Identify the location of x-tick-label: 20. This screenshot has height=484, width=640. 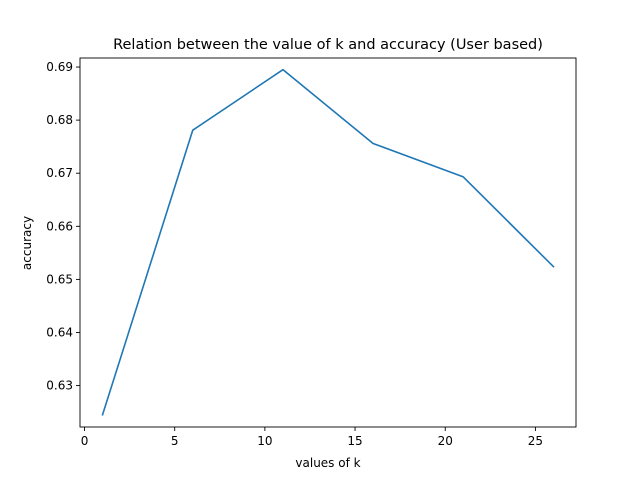
(445, 441).